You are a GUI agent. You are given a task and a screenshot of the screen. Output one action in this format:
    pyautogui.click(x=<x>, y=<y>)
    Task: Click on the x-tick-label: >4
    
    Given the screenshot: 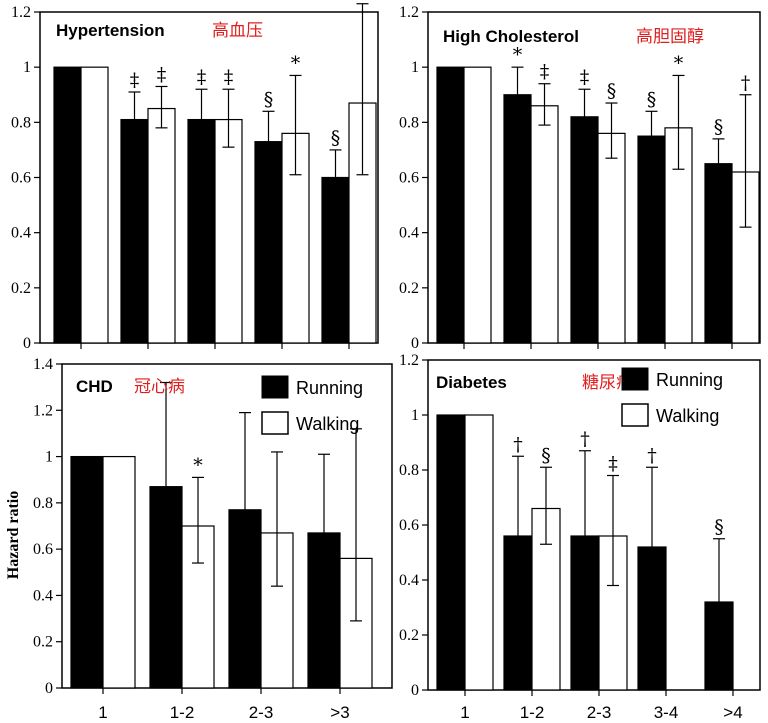 What is the action you would take?
    pyautogui.click(x=732, y=712)
    